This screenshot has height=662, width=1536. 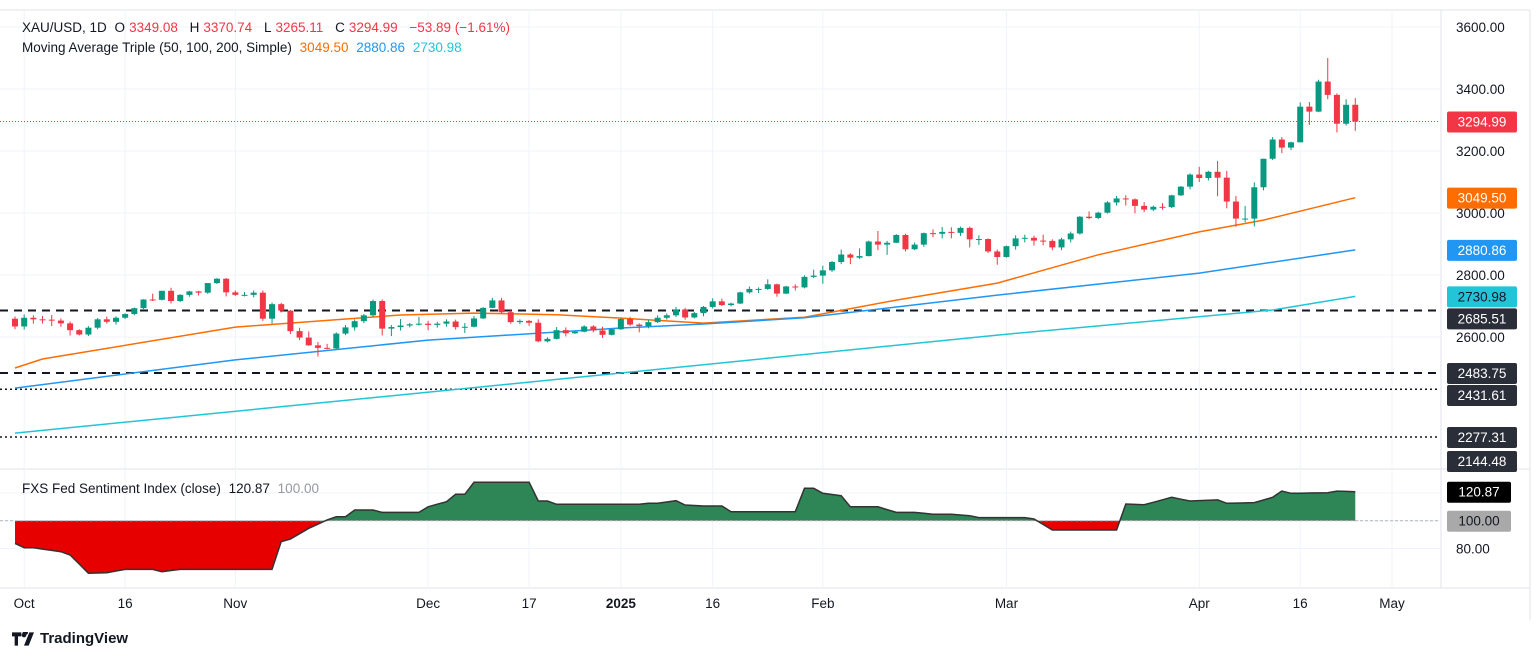 I want to click on ma-value-tag: 2880.86, so click(x=1482, y=250).